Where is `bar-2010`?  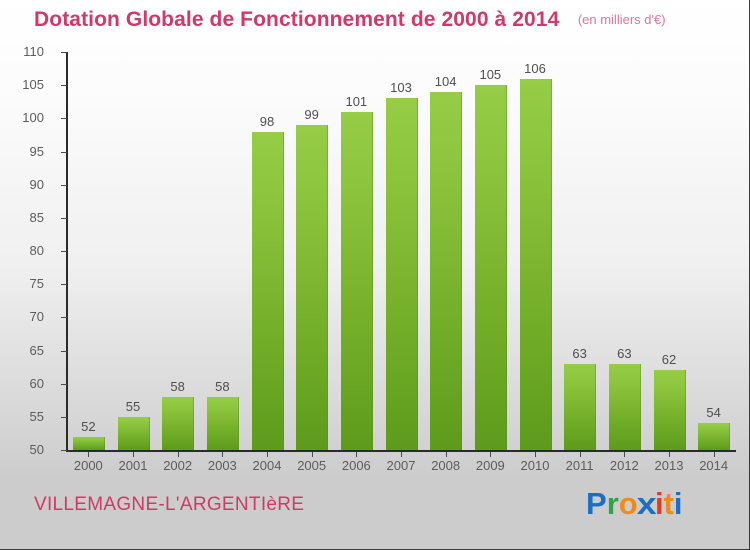
bar-2010 is located at coordinates (535, 264).